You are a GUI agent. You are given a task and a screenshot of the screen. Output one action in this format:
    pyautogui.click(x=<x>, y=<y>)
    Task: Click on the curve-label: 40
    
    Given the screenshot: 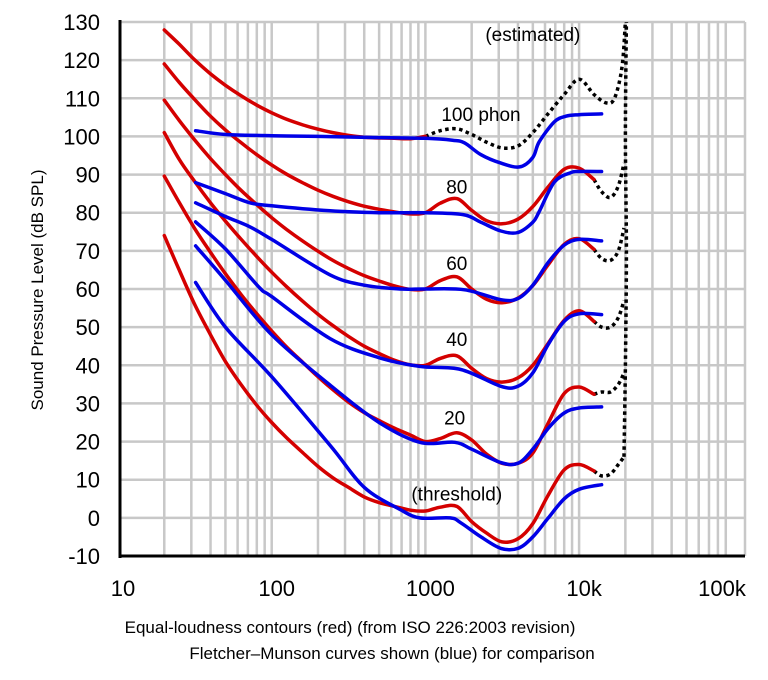 What is the action you would take?
    pyautogui.click(x=456, y=340)
    